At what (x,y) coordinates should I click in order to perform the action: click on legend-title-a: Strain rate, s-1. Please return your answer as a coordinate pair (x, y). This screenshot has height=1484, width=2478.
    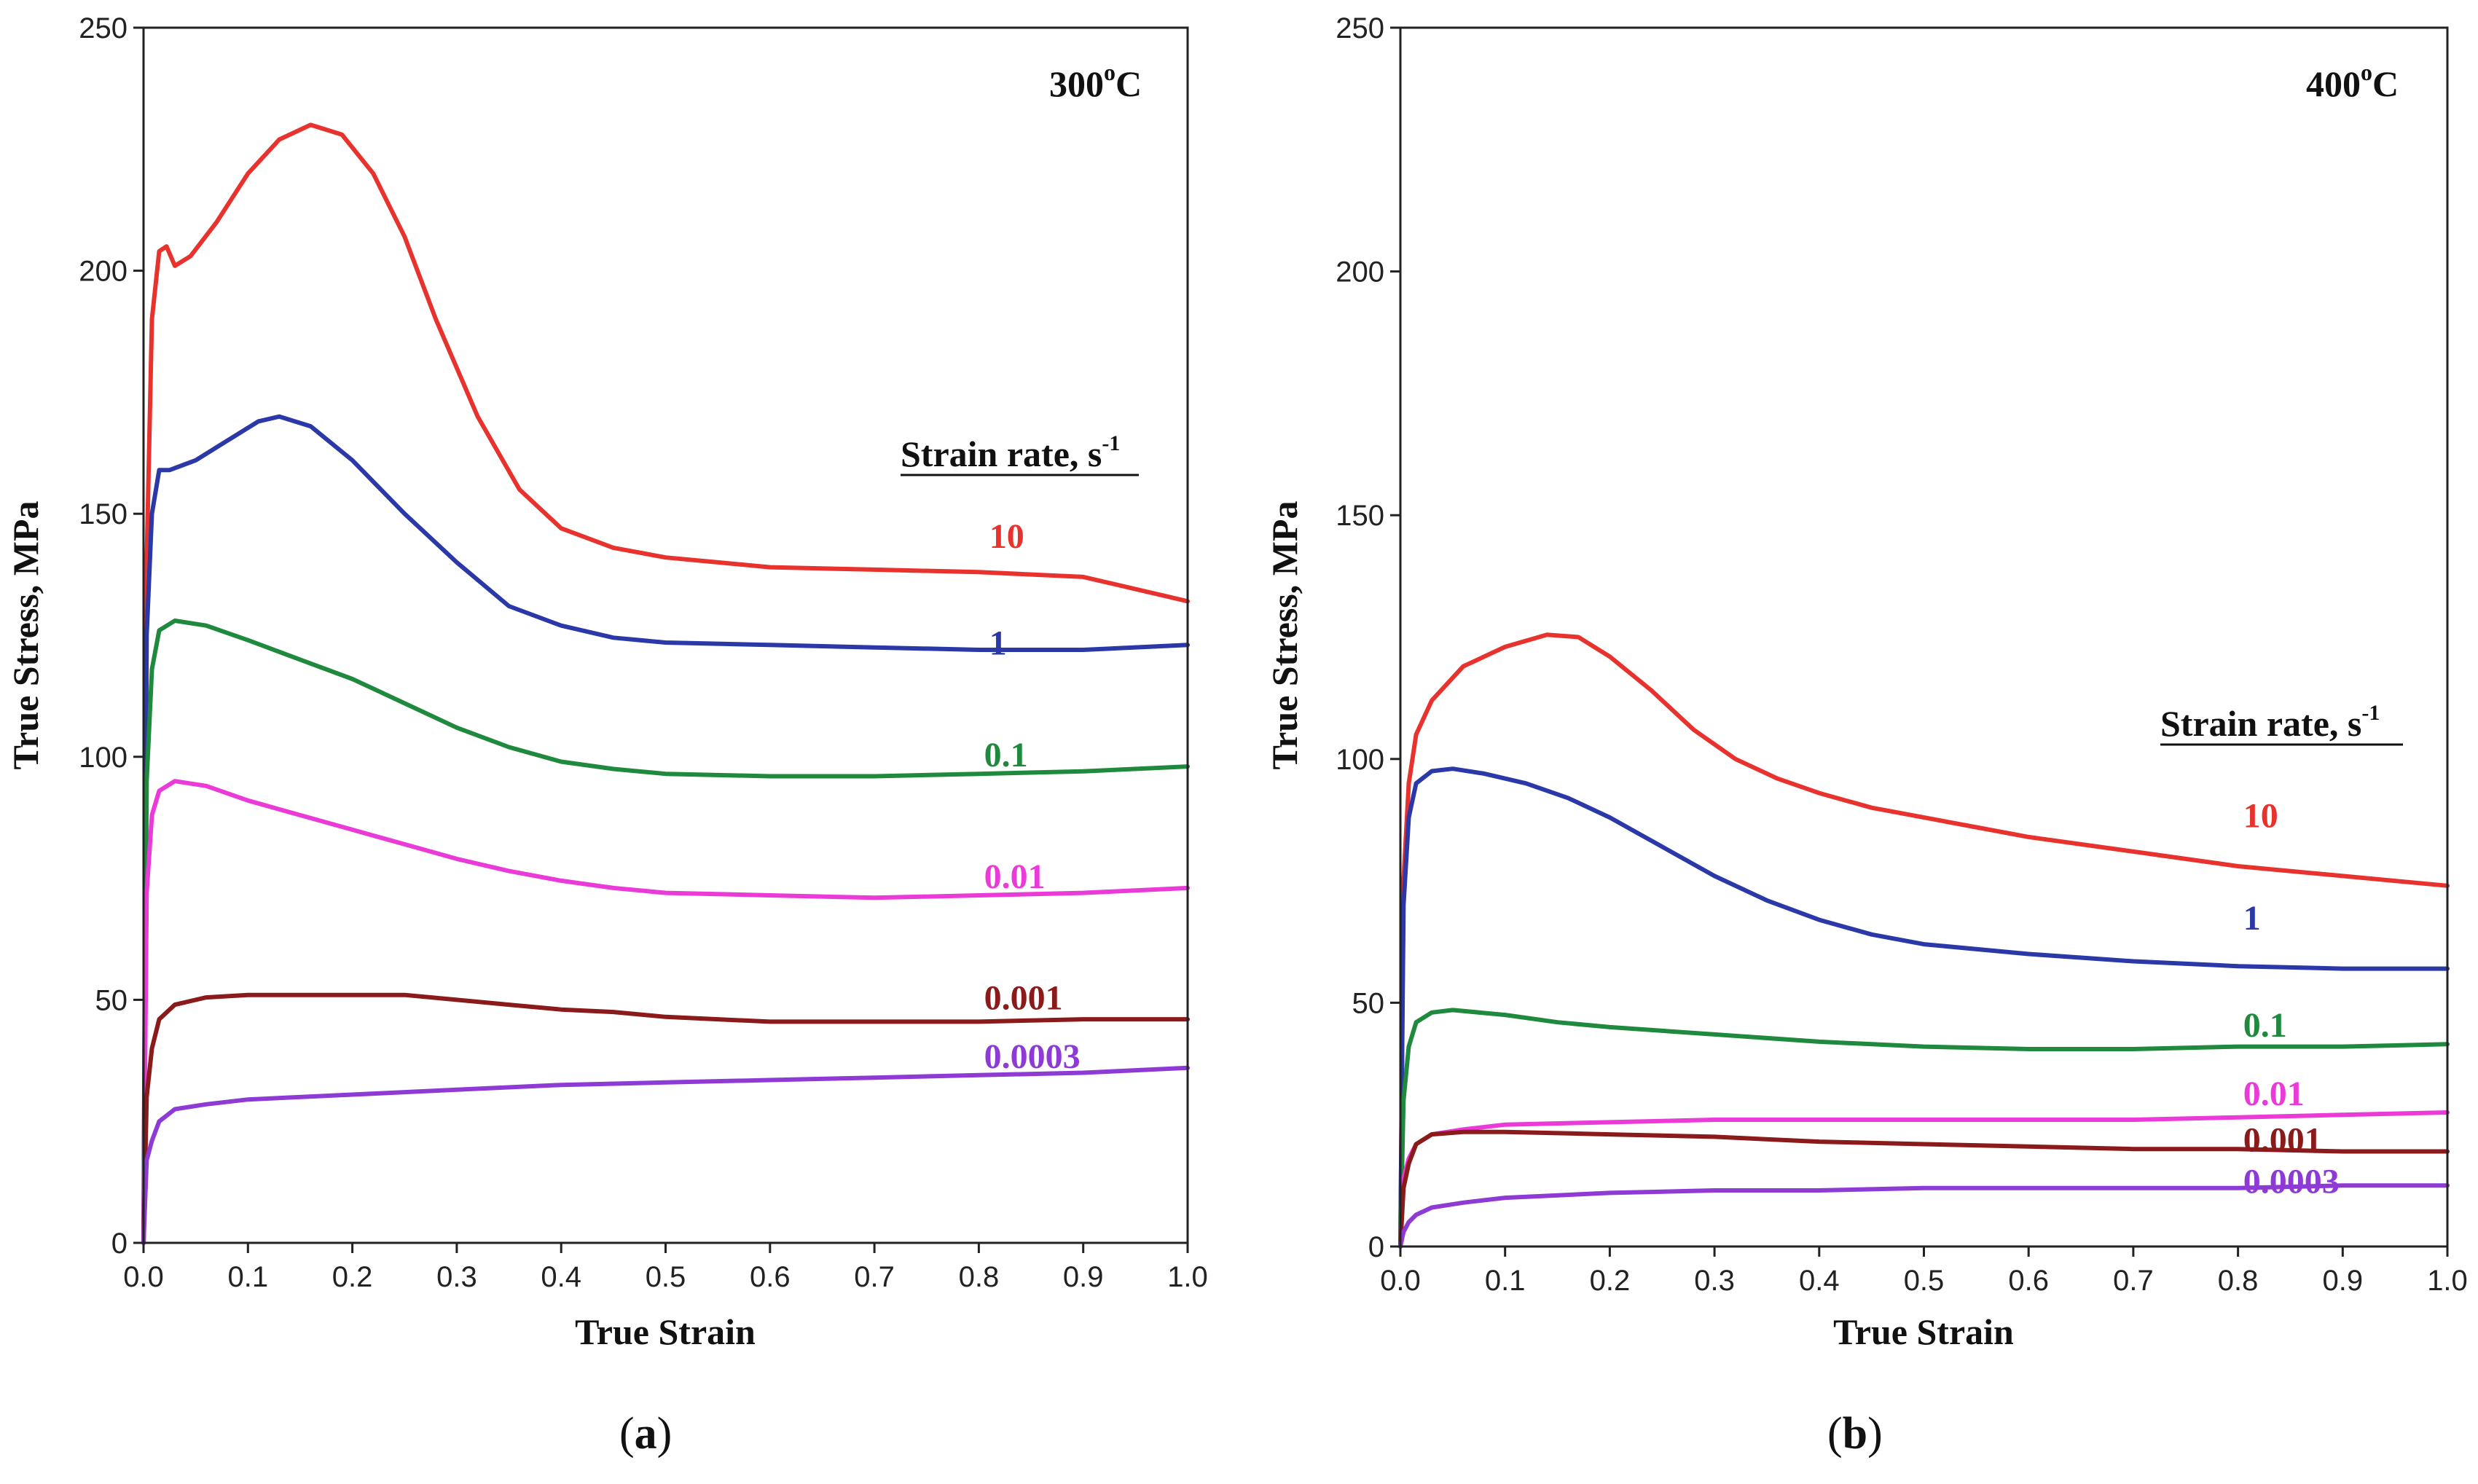
    Looking at the image, I should click on (1010, 453).